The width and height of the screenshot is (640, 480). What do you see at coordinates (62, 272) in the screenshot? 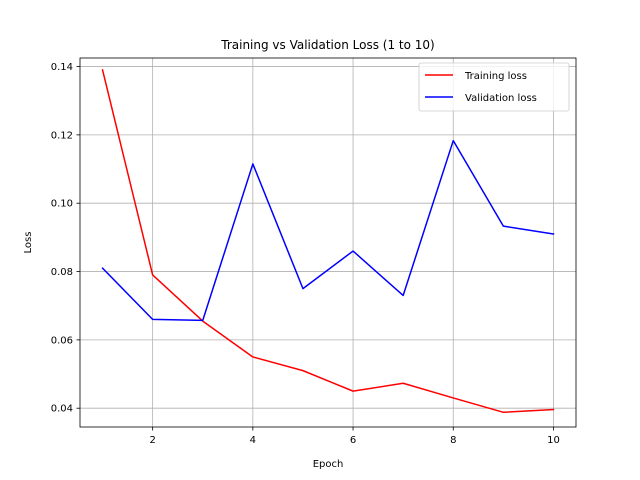
I see `y-tick-label: 0.08` at bounding box center [62, 272].